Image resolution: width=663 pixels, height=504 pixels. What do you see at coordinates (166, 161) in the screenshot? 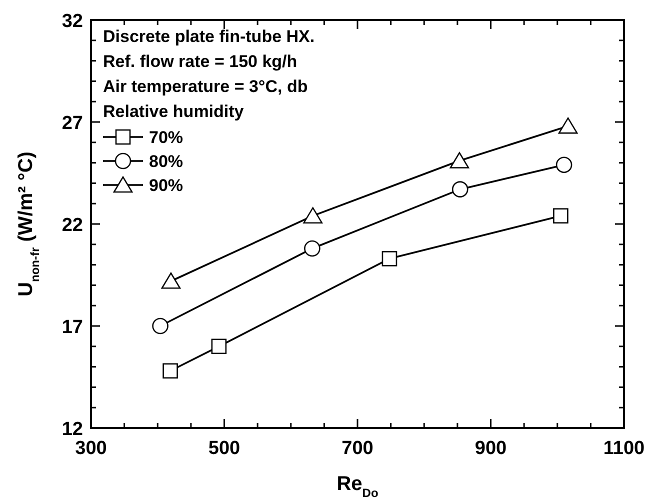
I see `legend-label: 80%` at bounding box center [166, 161].